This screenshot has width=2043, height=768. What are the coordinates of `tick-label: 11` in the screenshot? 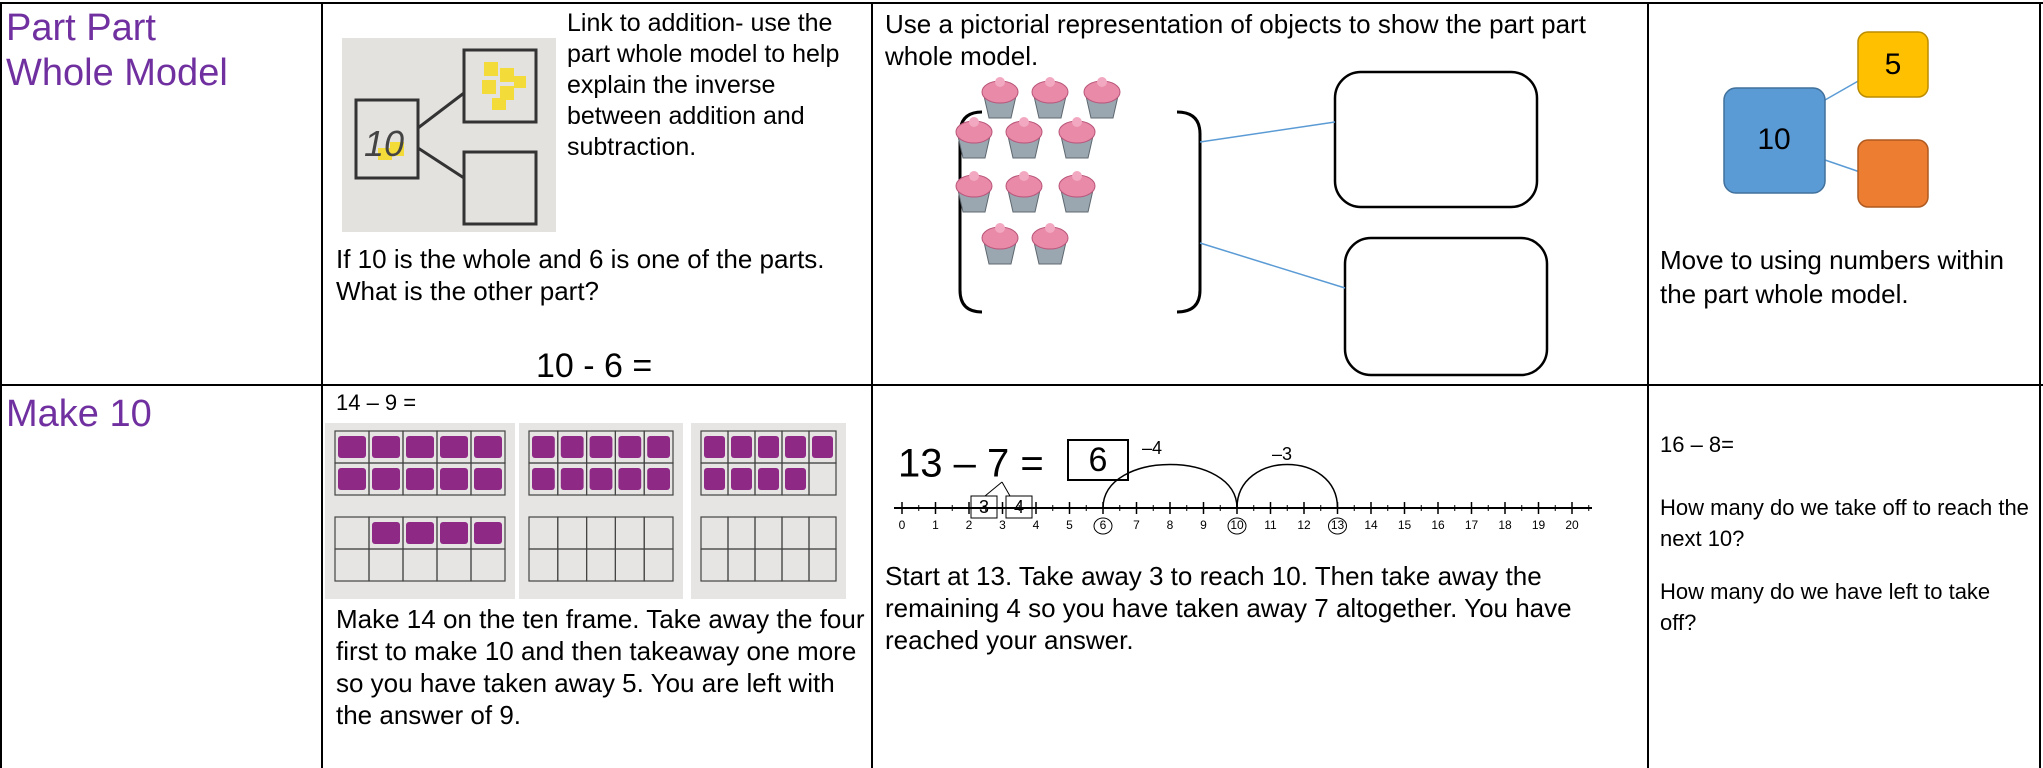 It's located at (1270, 525).